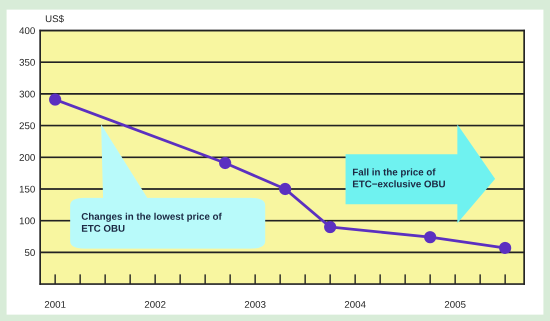 The height and width of the screenshot is (321, 550). I want to click on y-tick-label: 300, so click(27, 94).